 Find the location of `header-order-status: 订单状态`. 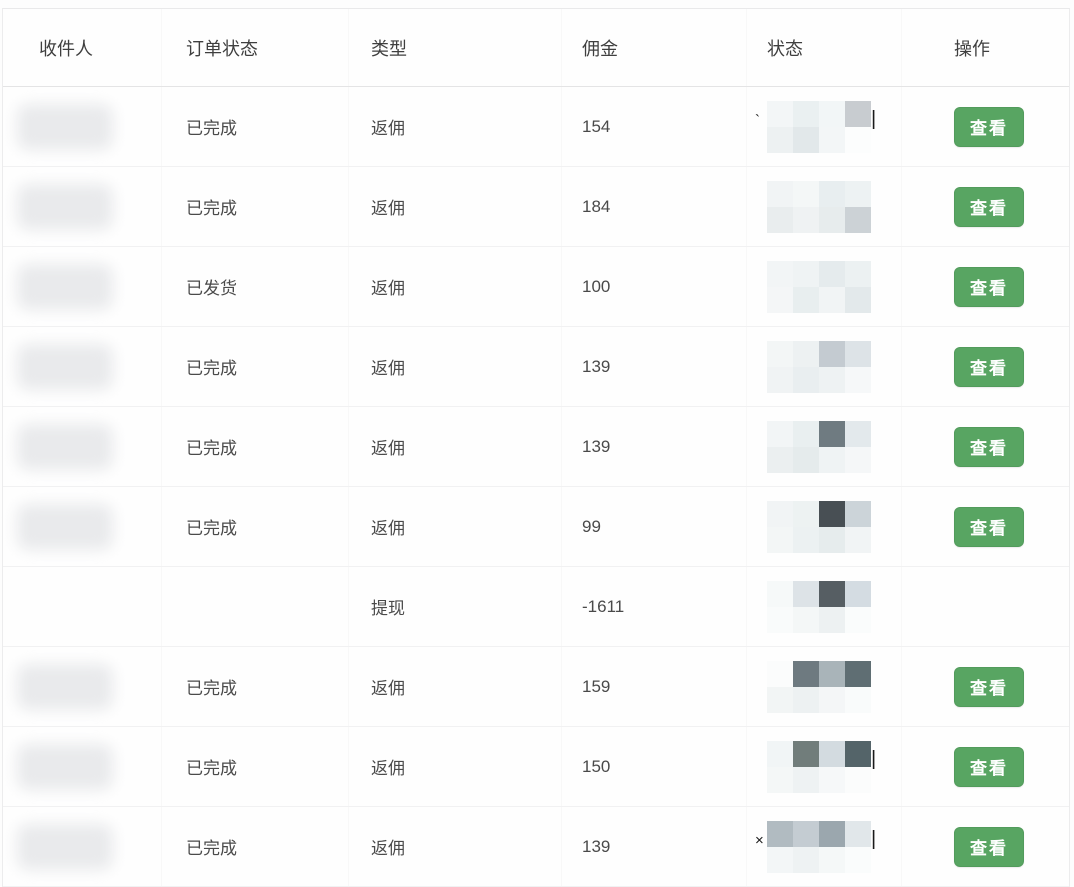

header-order-status: 订单状态 is located at coordinates (254, 47).